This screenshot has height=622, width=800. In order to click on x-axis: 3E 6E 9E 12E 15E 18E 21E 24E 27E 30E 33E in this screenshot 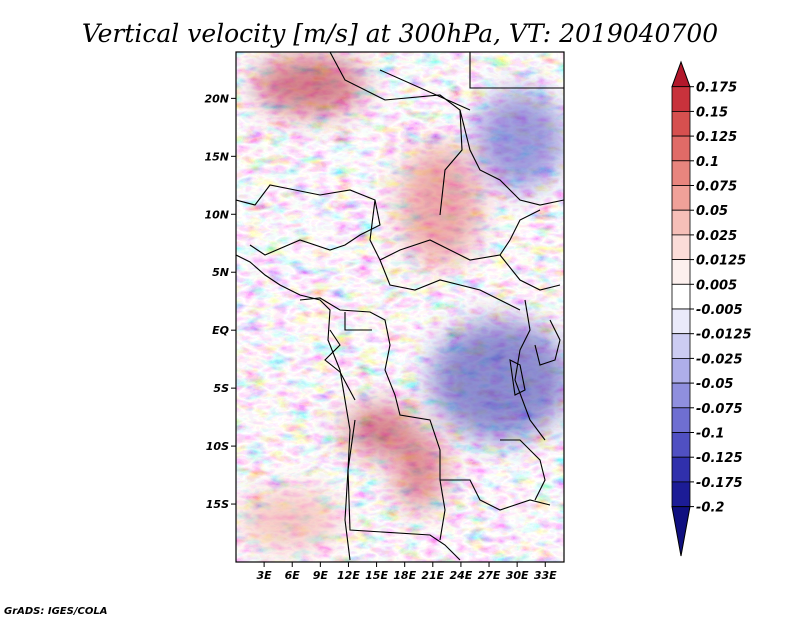, I will do `click(407, 572)`.